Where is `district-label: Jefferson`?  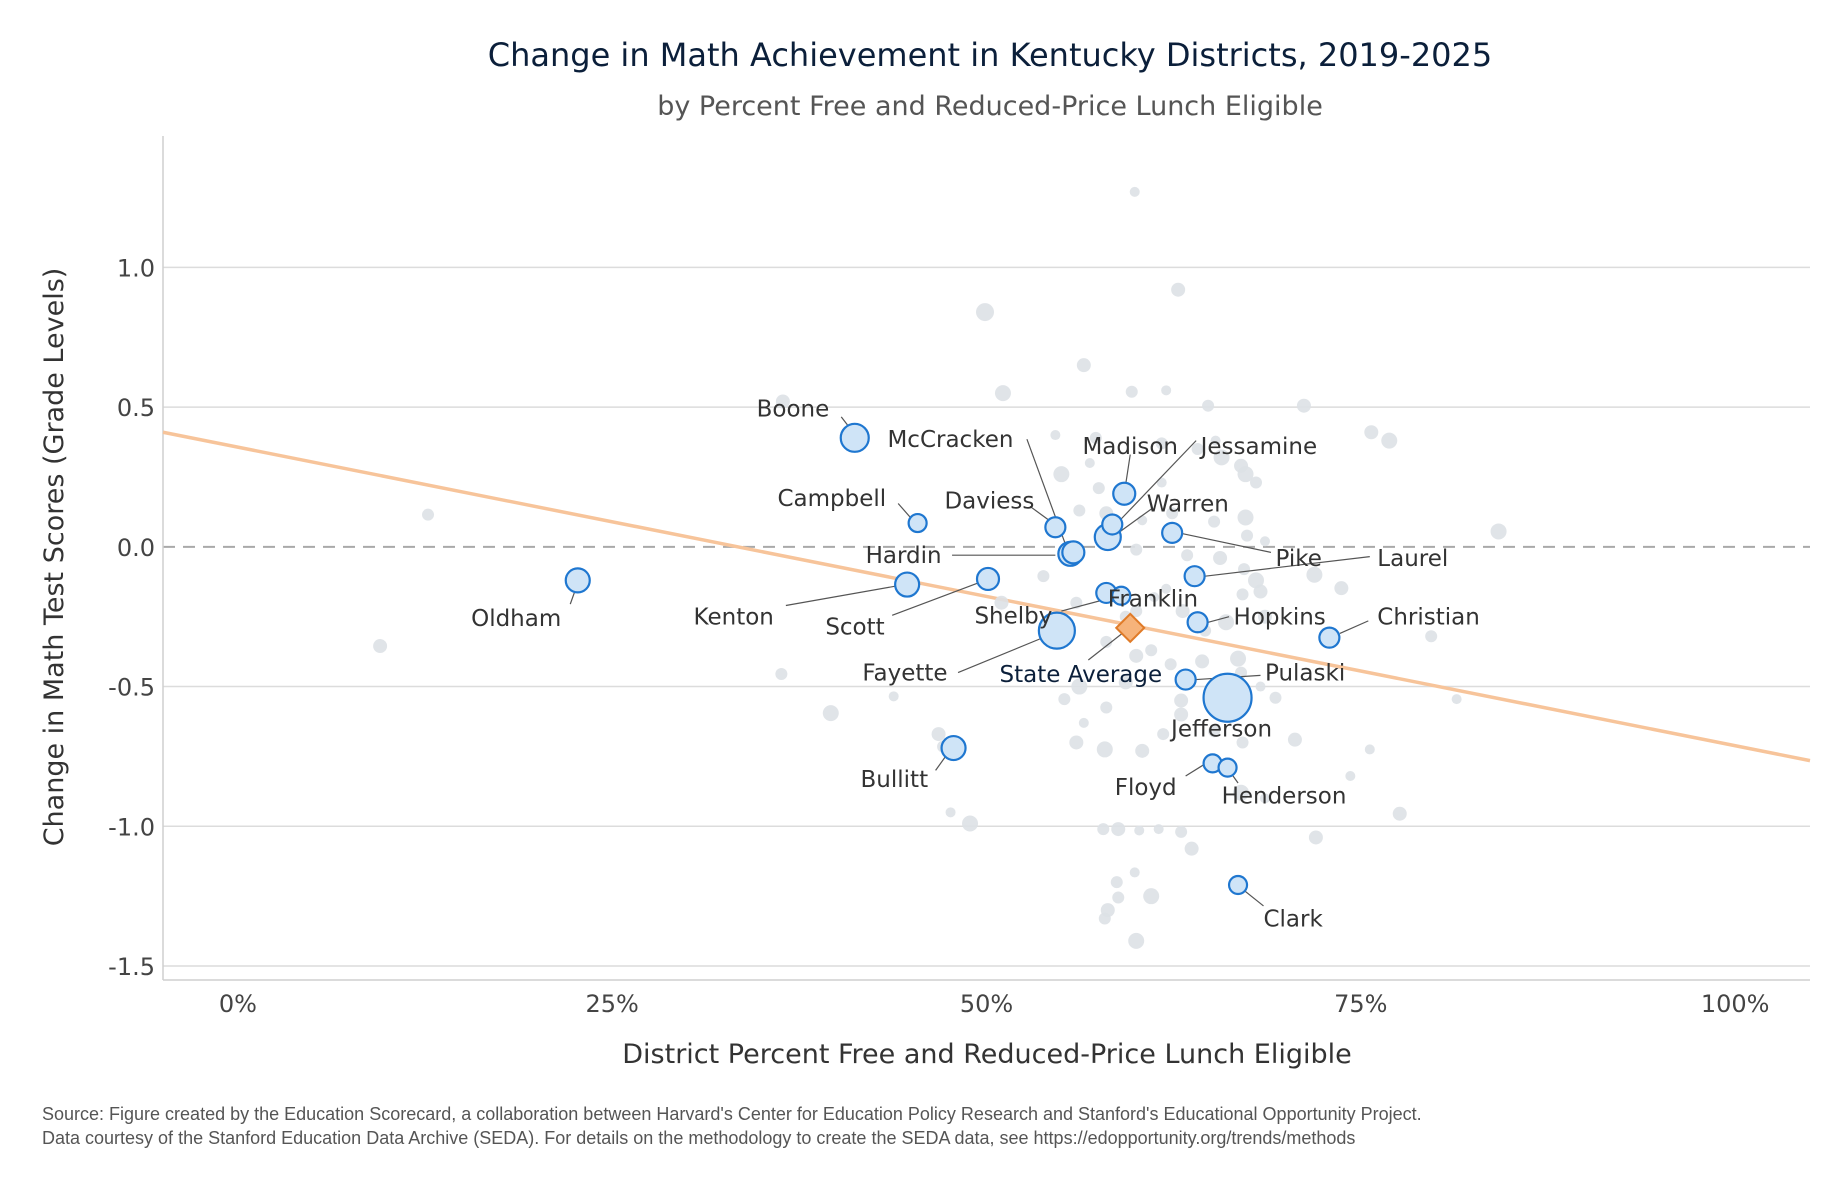
district-label: Jefferson is located at coordinates (1220, 729).